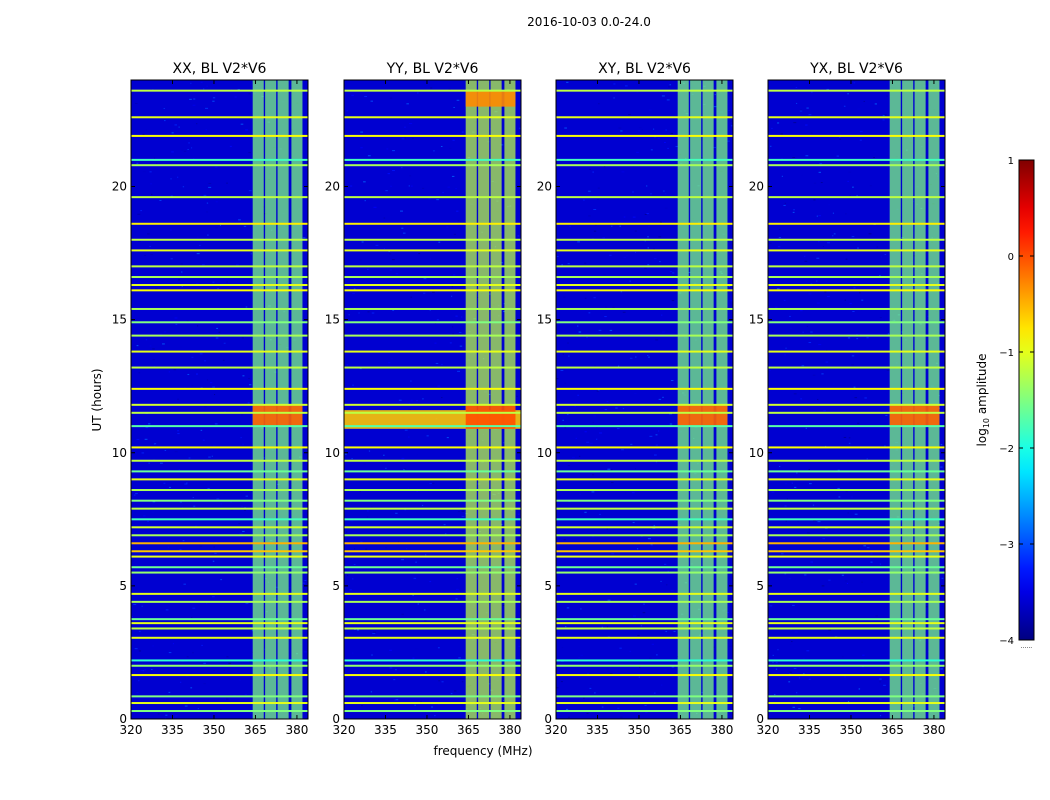 This screenshot has width=1050, height=800. What do you see at coordinates (756, 187) in the screenshot?
I see `y-tick-label: 20` at bounding box center [756, 187].